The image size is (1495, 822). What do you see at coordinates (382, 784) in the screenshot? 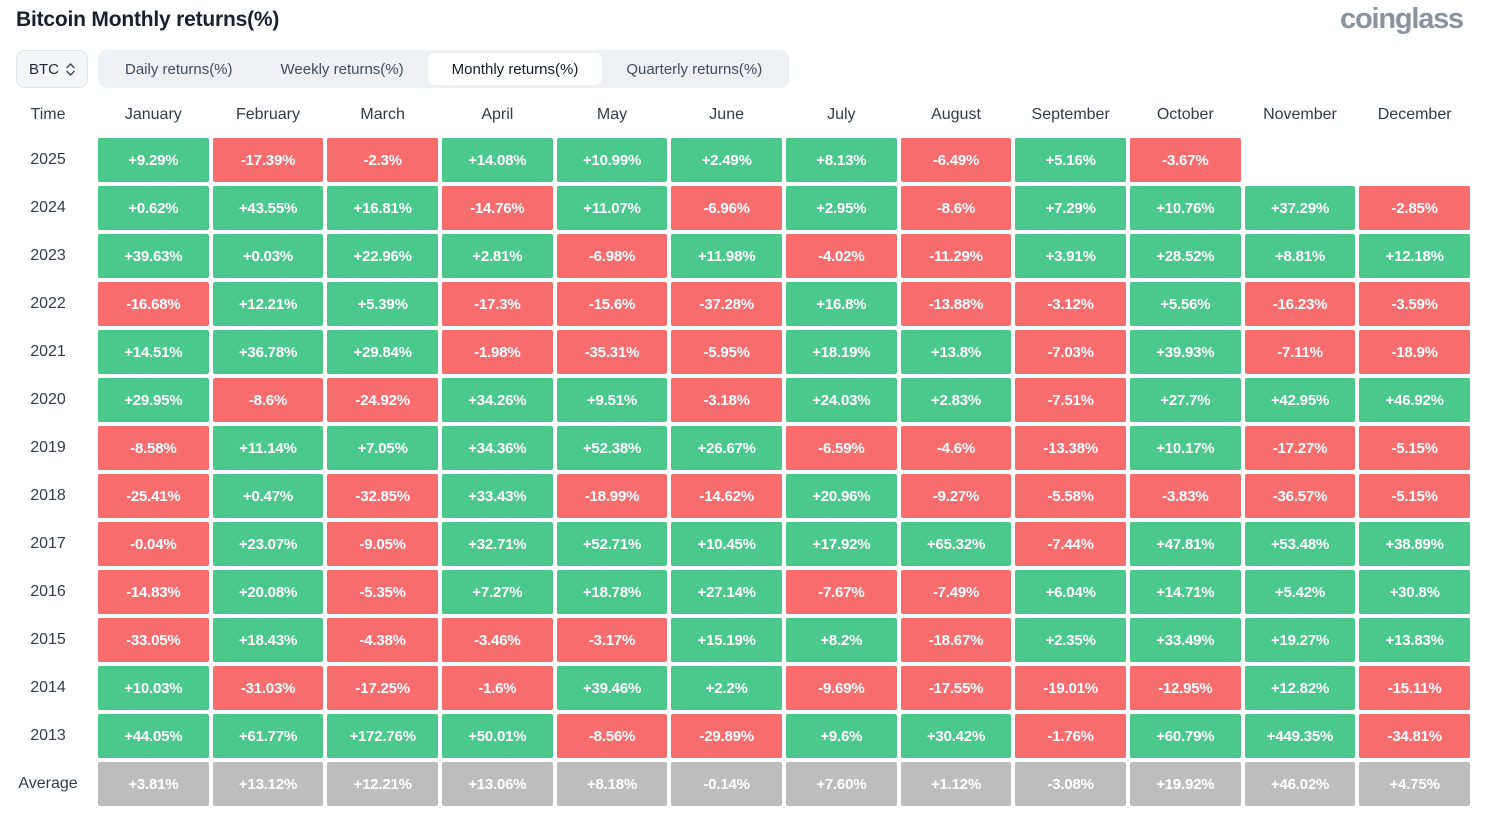
I see `cell-slot: +12.21%` at bounding box center [382, 784].